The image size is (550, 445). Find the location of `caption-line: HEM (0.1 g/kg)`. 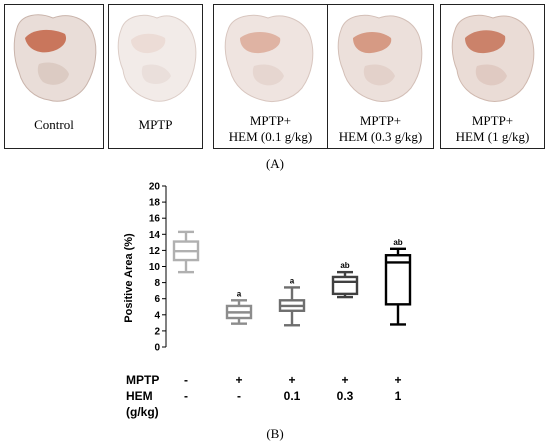

caption-line: HEM (0.1 g/kg) is located at coordinates (270, 136).